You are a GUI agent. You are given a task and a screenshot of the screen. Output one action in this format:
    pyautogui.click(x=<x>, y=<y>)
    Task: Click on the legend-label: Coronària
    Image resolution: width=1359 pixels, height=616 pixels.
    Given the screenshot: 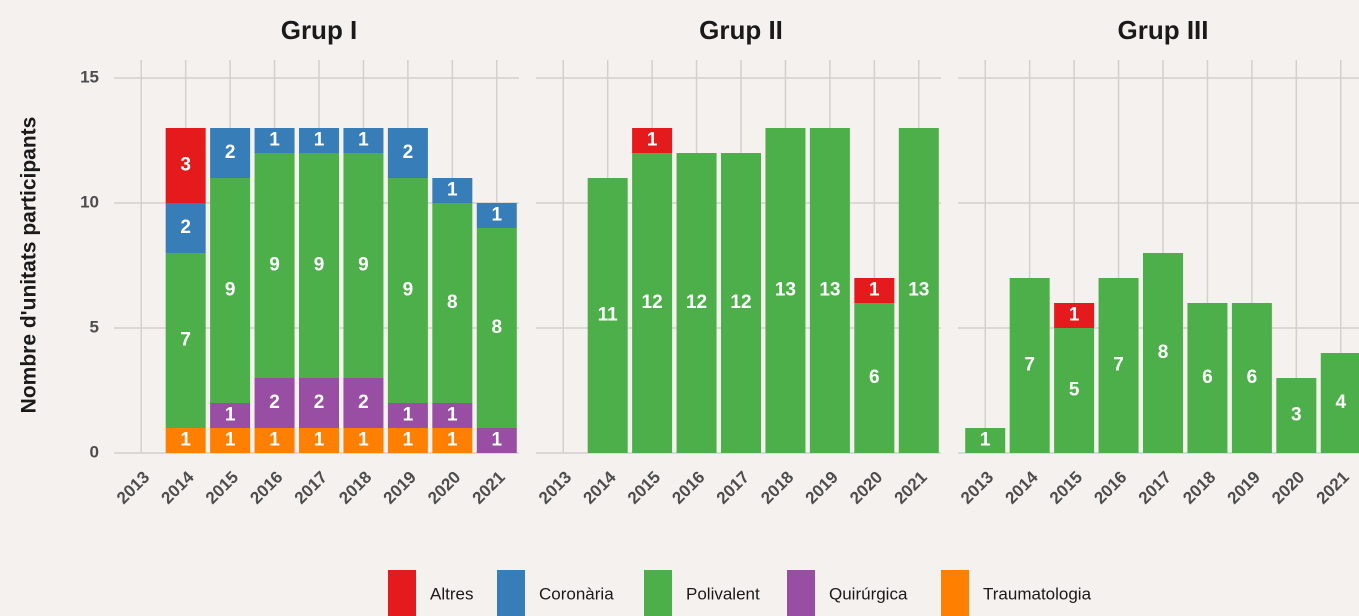 What is the action you would take?
    pyautogui.click(x=576, y=593)
    